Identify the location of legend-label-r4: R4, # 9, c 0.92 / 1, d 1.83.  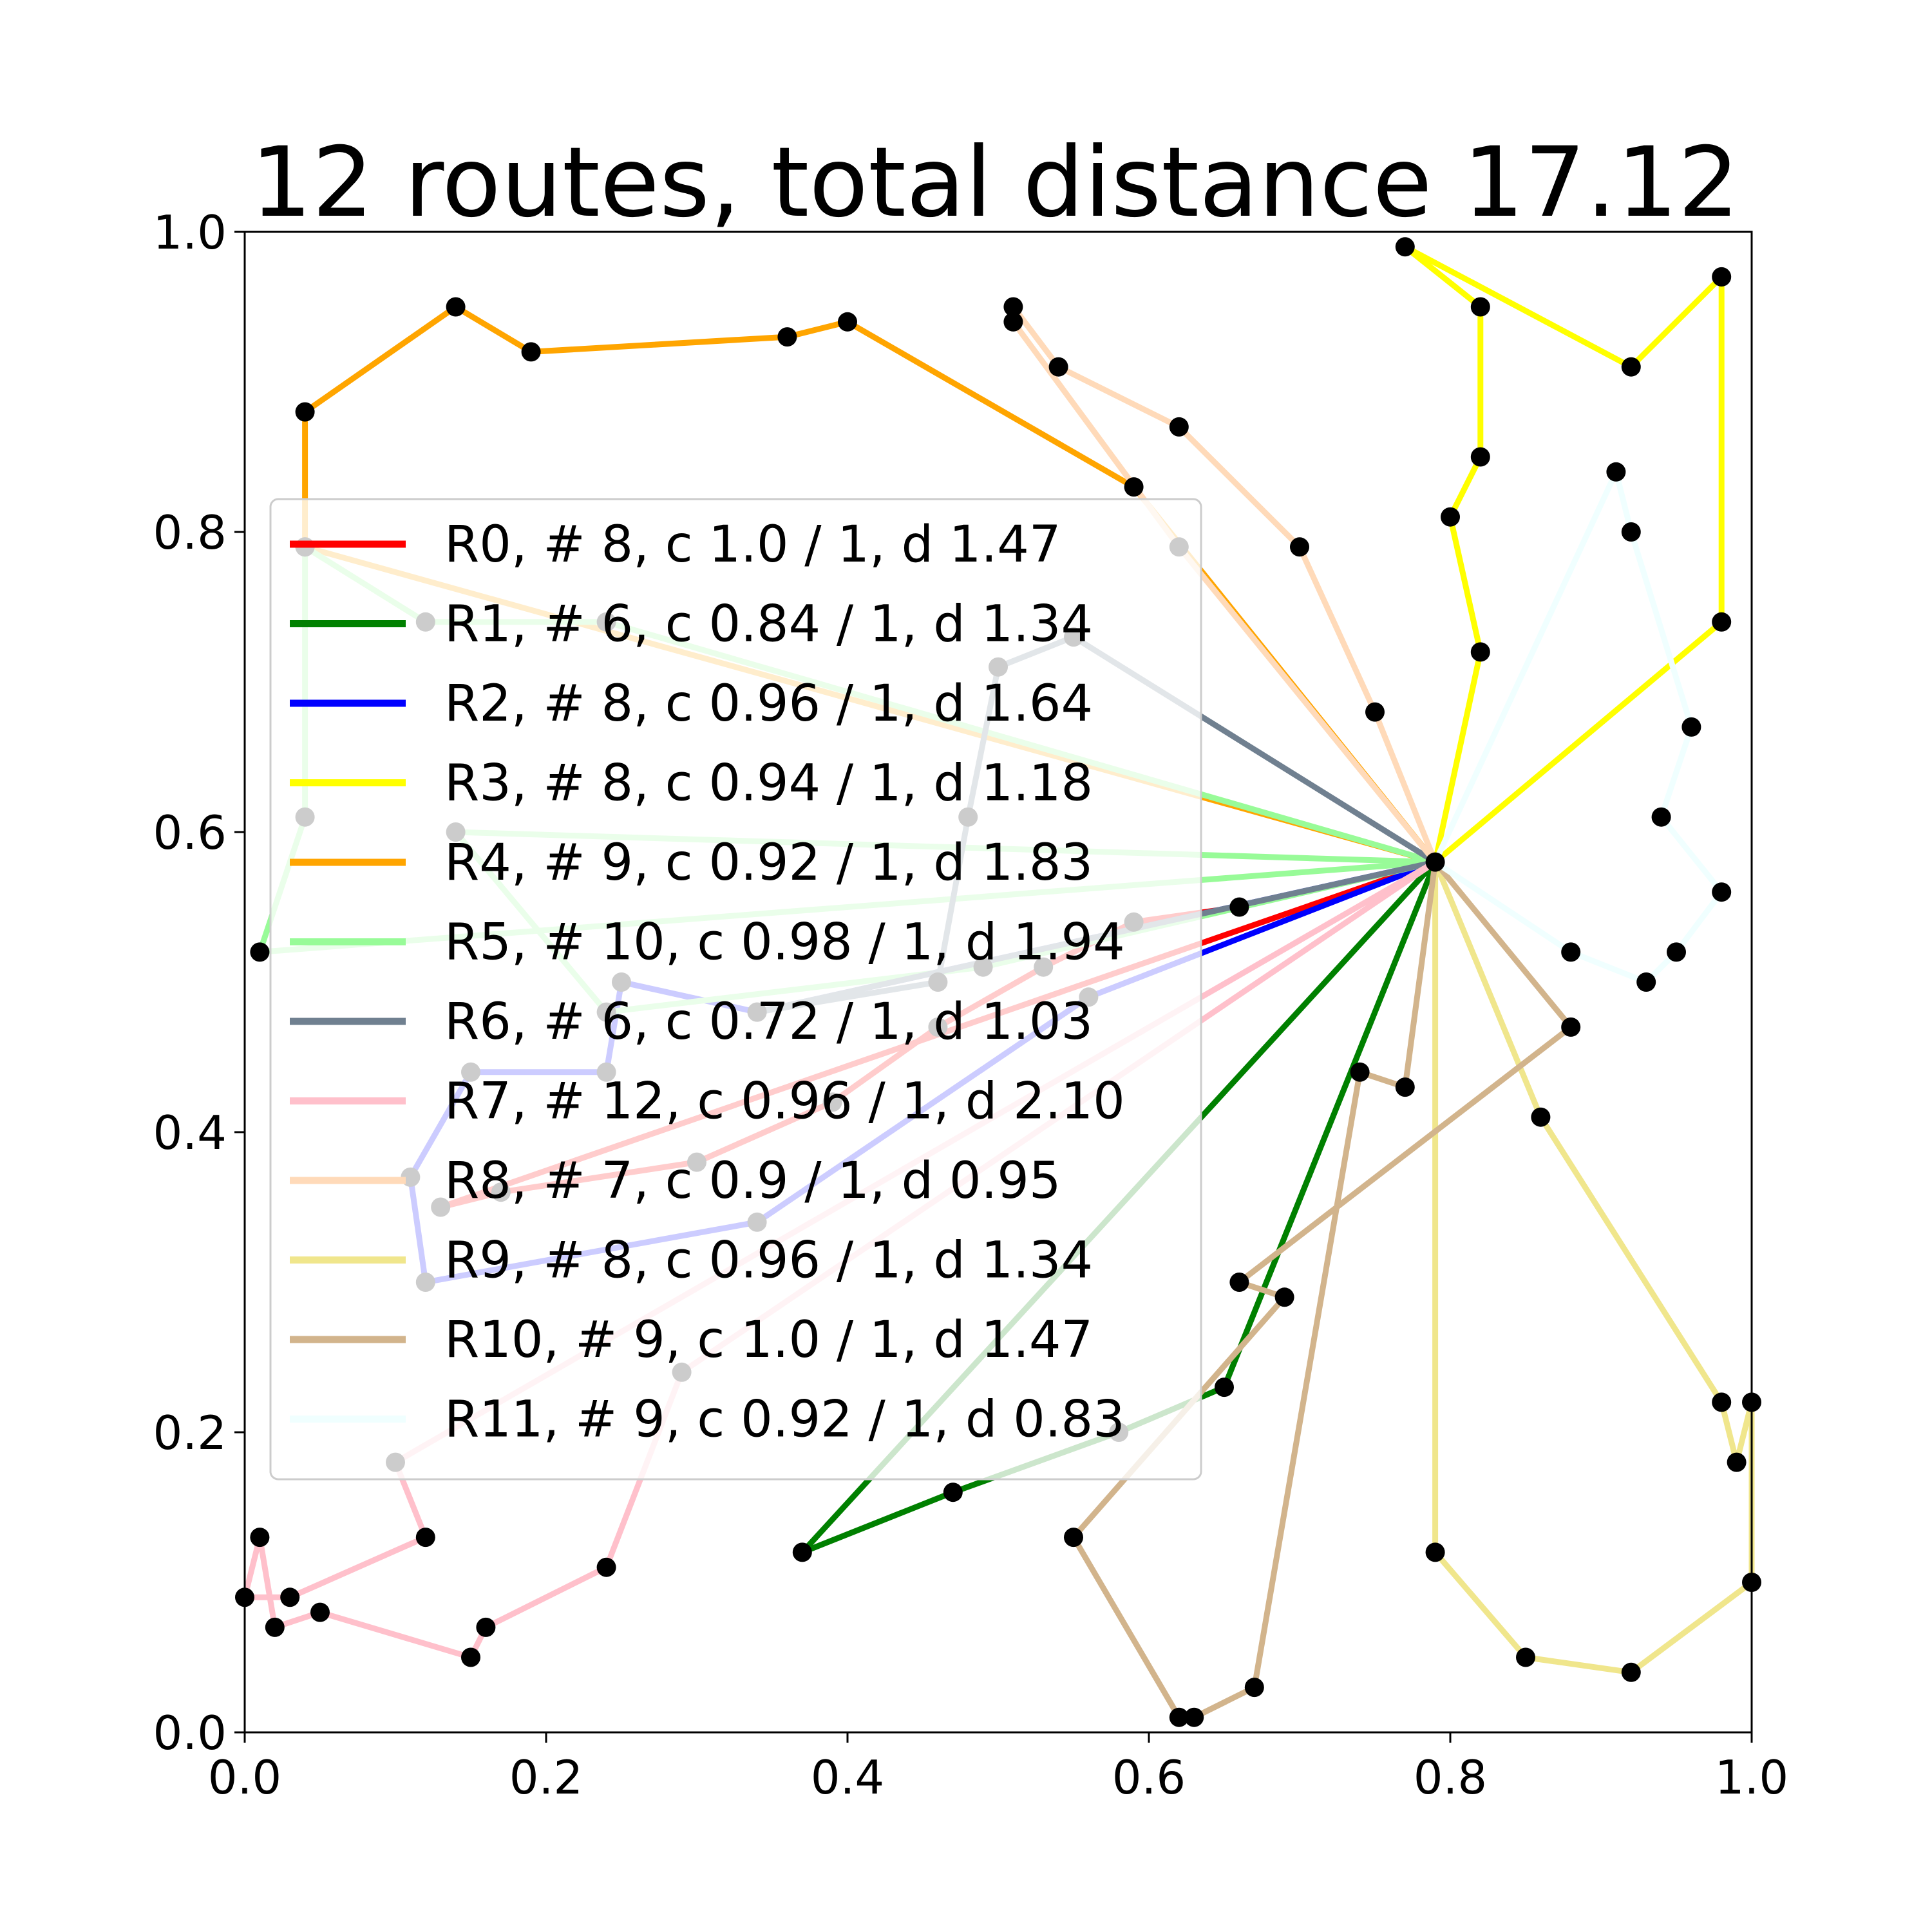
(769, 863).